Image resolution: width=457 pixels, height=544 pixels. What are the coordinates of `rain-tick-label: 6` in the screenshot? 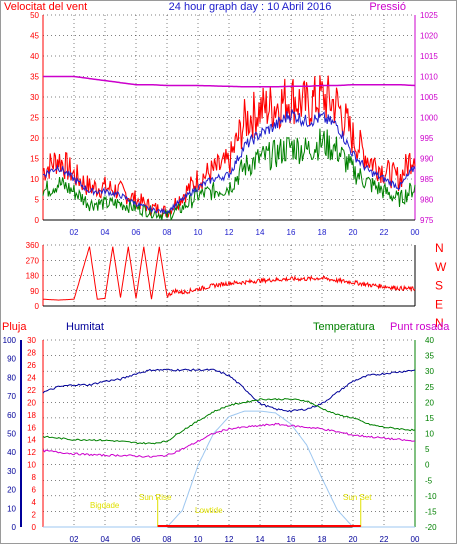 It's located at (34, 490).